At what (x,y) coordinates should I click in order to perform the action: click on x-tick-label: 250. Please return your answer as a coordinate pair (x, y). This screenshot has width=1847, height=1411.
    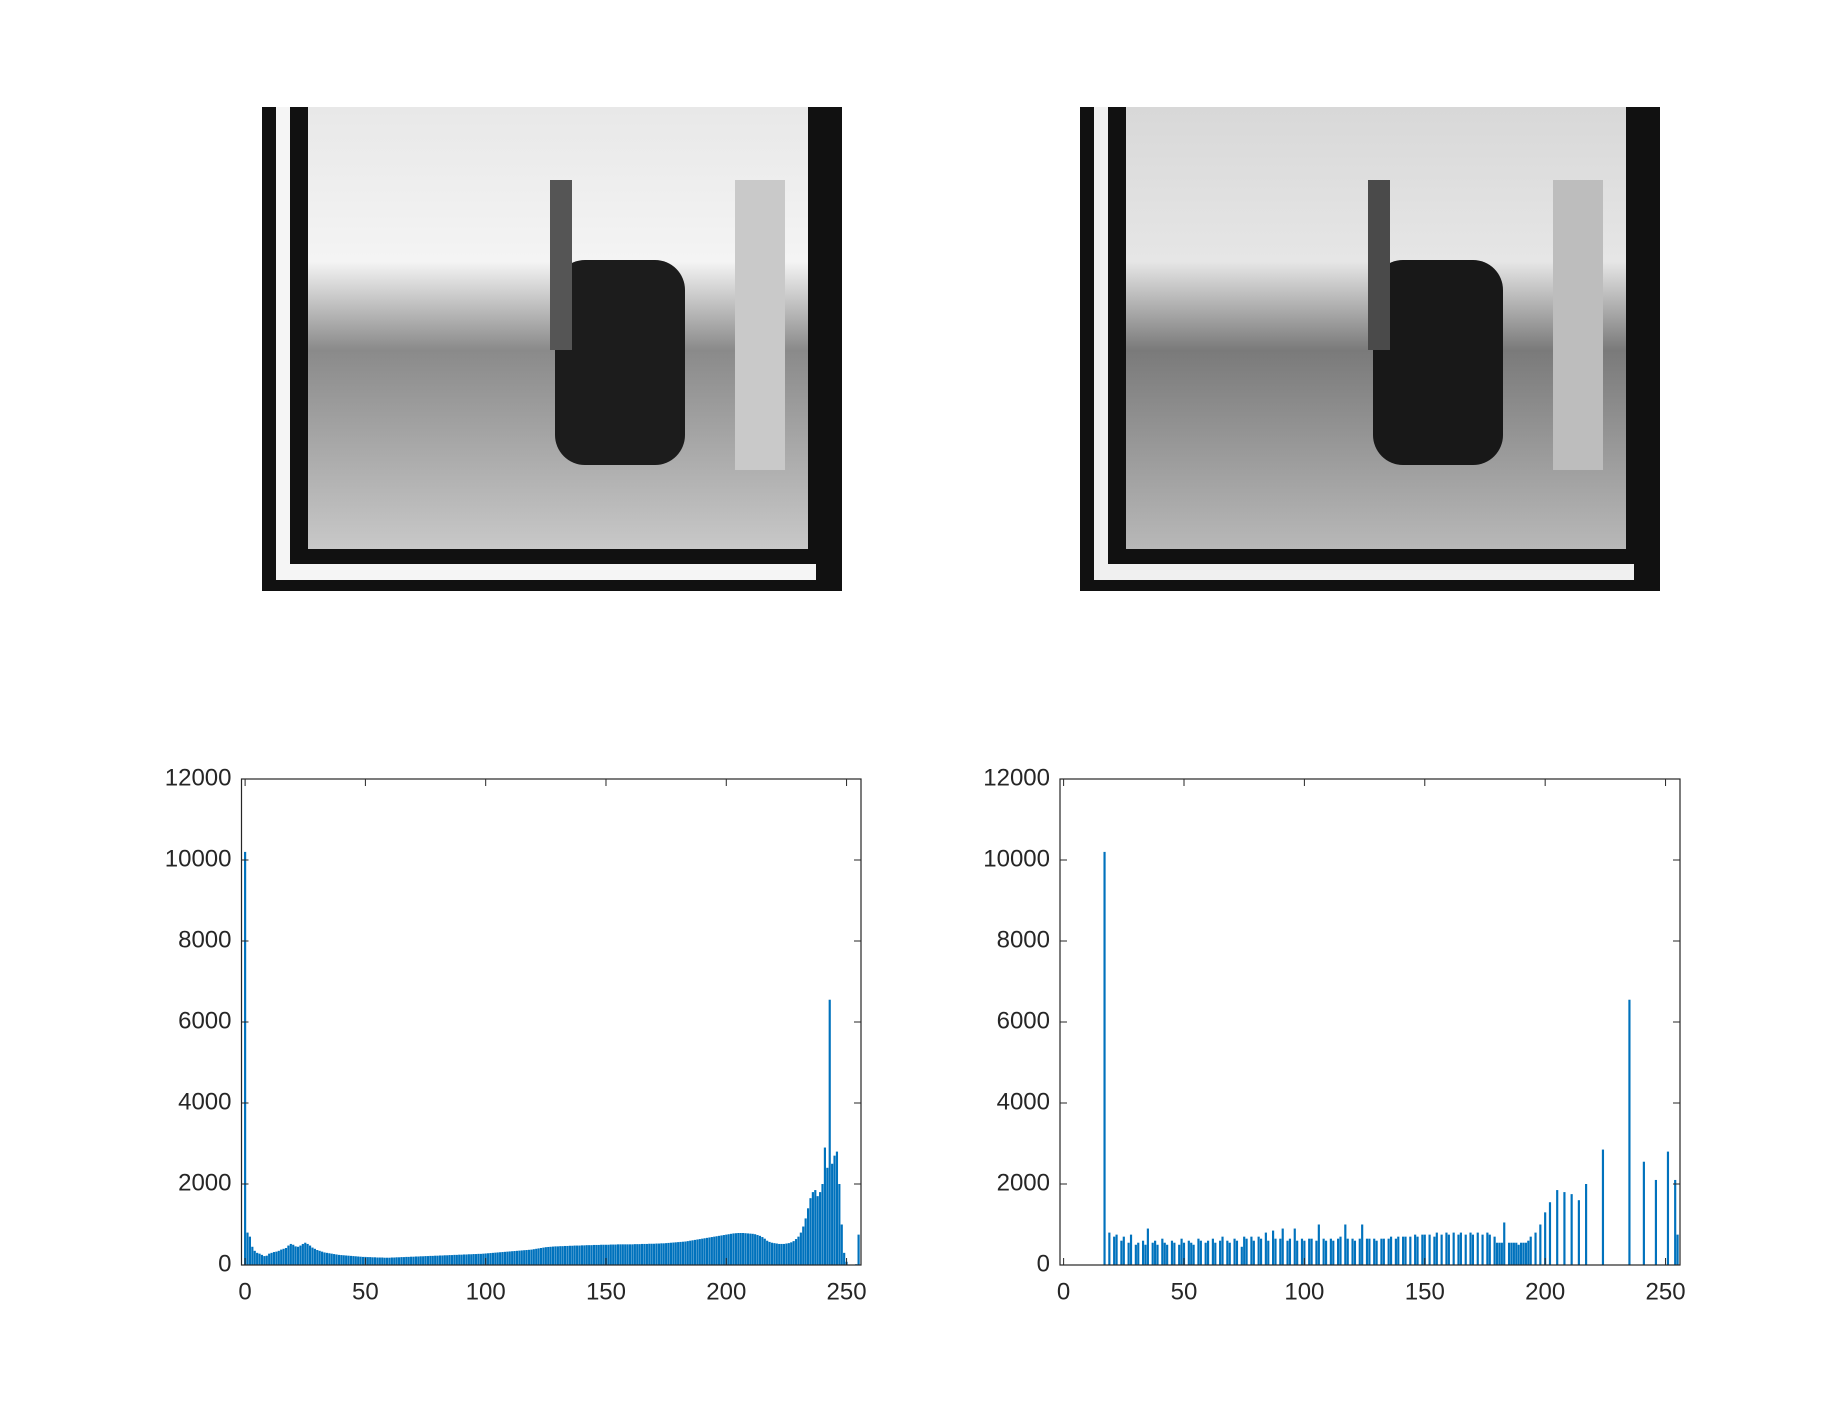
    Looking at the image, I should click on (1666, 1291).